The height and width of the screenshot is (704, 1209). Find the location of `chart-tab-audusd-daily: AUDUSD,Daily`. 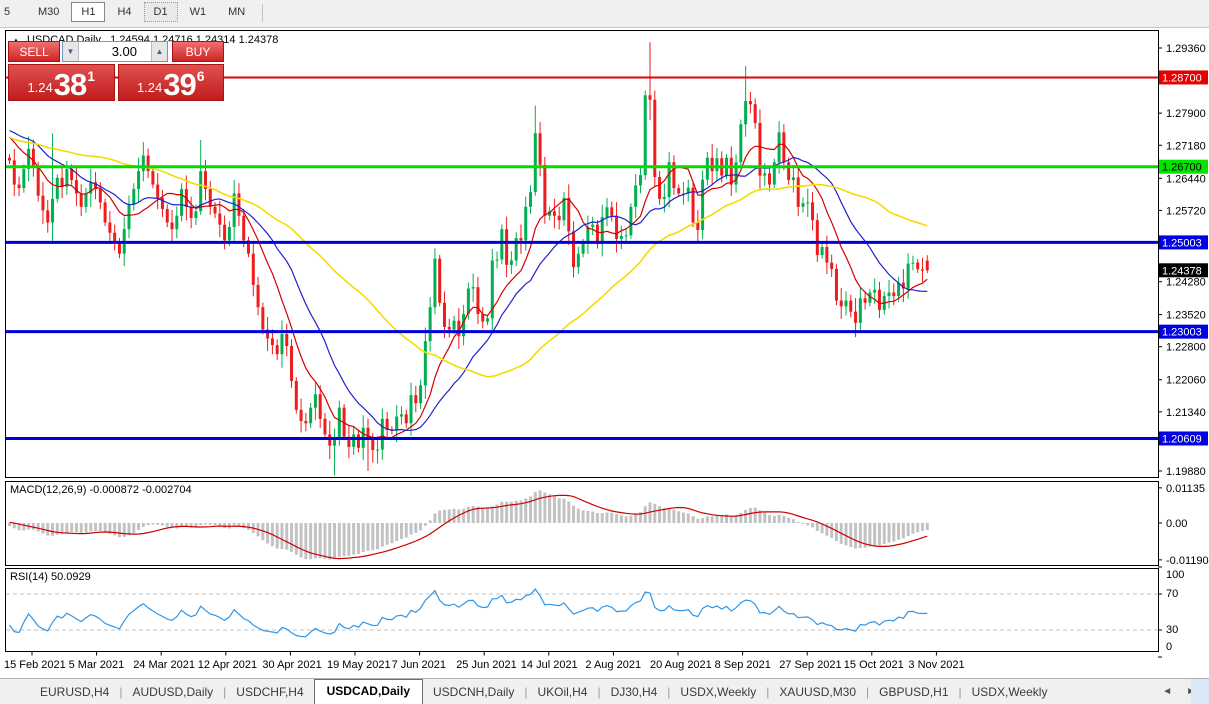

chart-tab-audusd-daily: AUDUSD,Daily is located at coordinates (173, 692).